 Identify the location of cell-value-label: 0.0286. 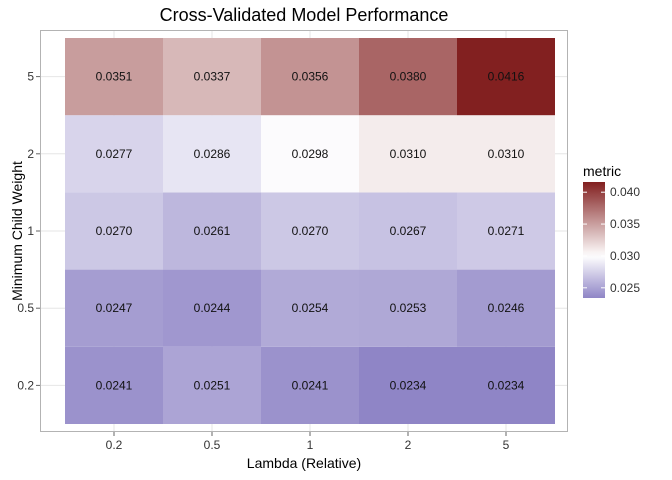
(212, 154).